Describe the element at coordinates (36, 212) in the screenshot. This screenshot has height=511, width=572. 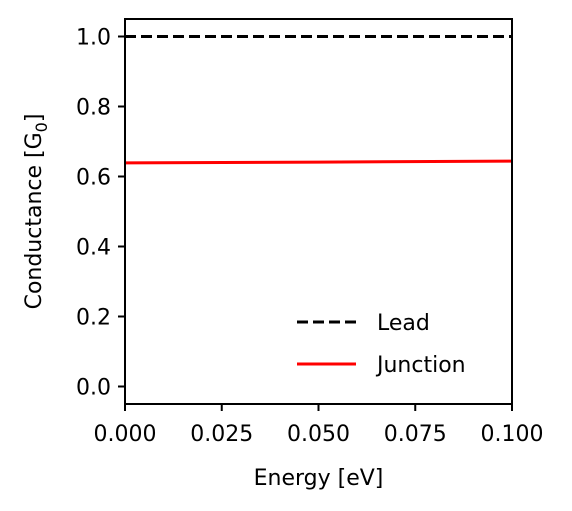
I see `y-axis-label: Conductance [G0]` at that location.